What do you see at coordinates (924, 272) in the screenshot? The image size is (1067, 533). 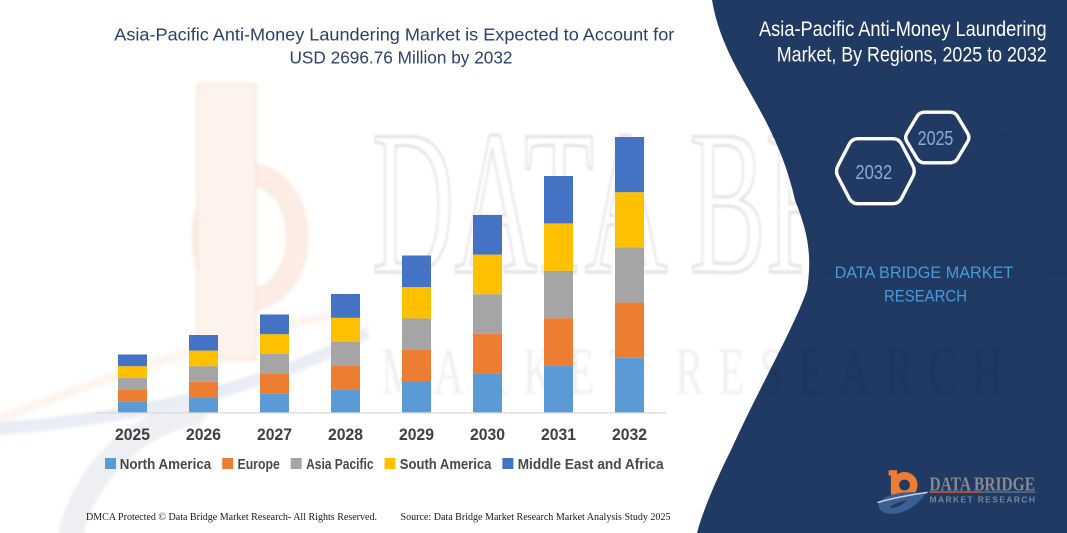 I see `svg-text: DATA BRIDGE MARKET` at bounding box center [924, 272].